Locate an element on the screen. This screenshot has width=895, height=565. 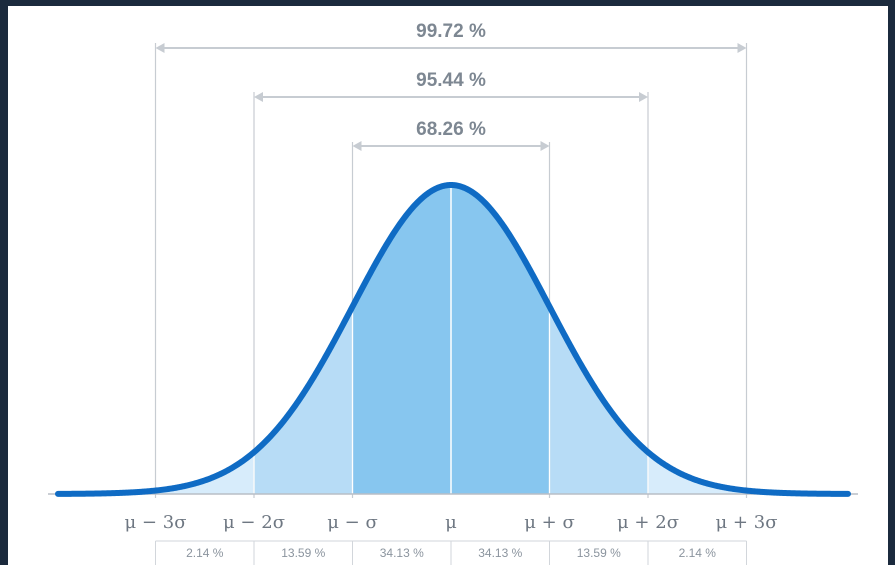
range-percentage-label: 68.26 % is located at coordinates (451, 129).